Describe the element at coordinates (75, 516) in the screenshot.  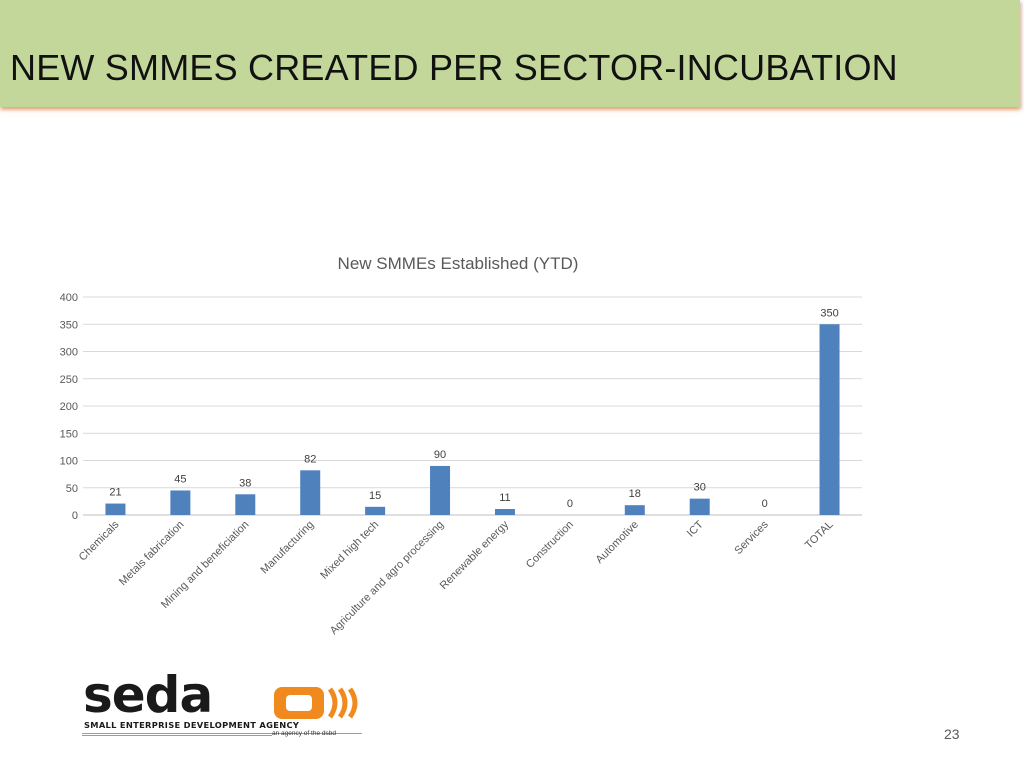
I see `y-tick-label: 0` at that location.